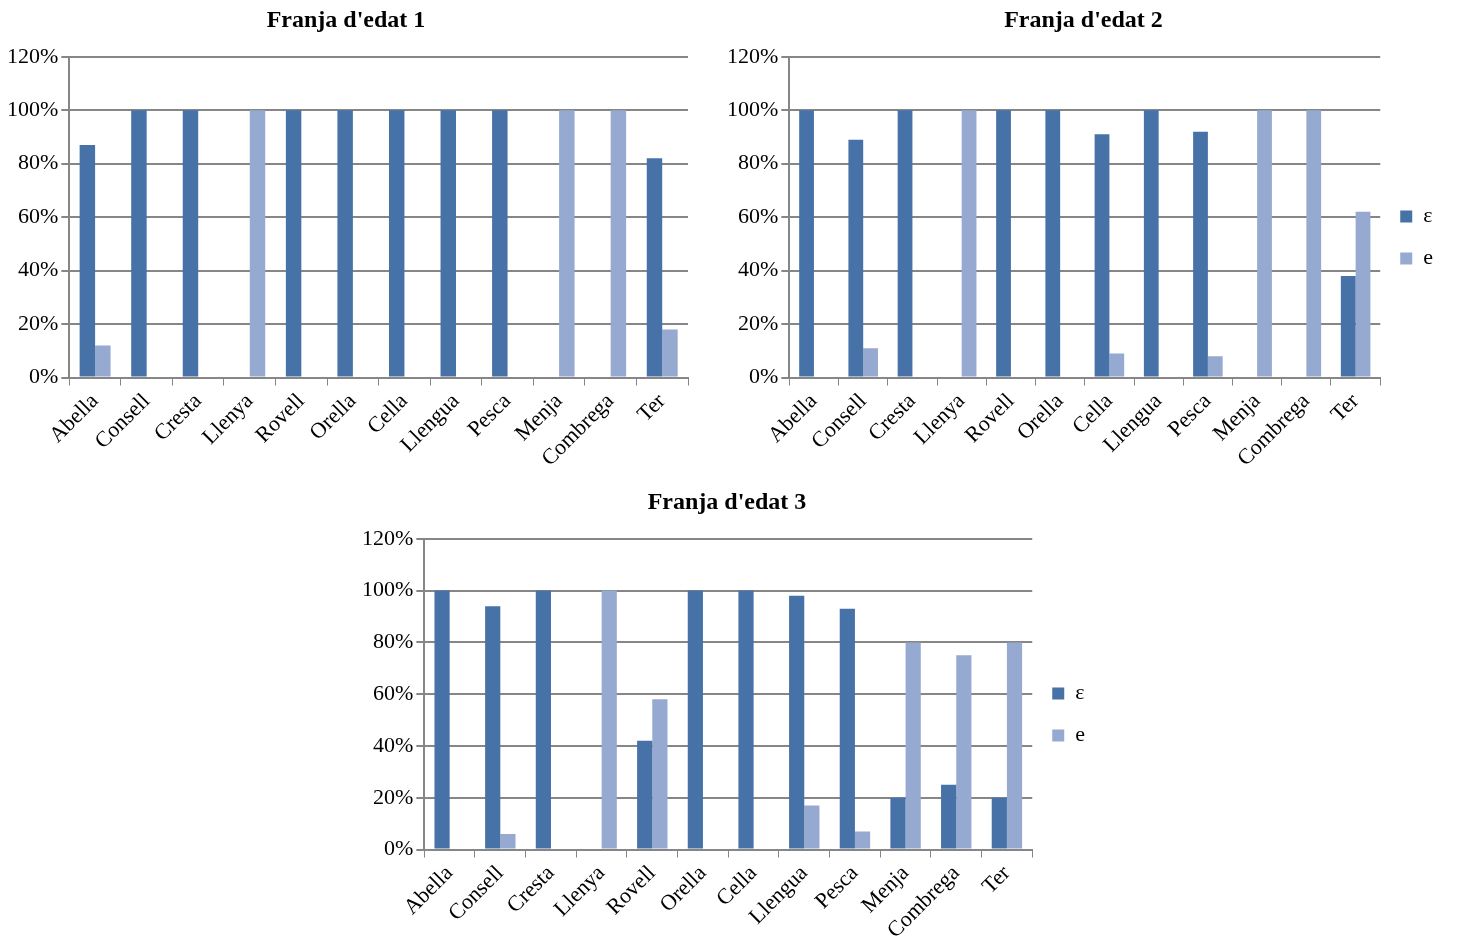  What do you see at coordinates (346, 18) in the screenshot?
I see `chart-title: Franja d'edat 1` at bounding box center [346, 18].